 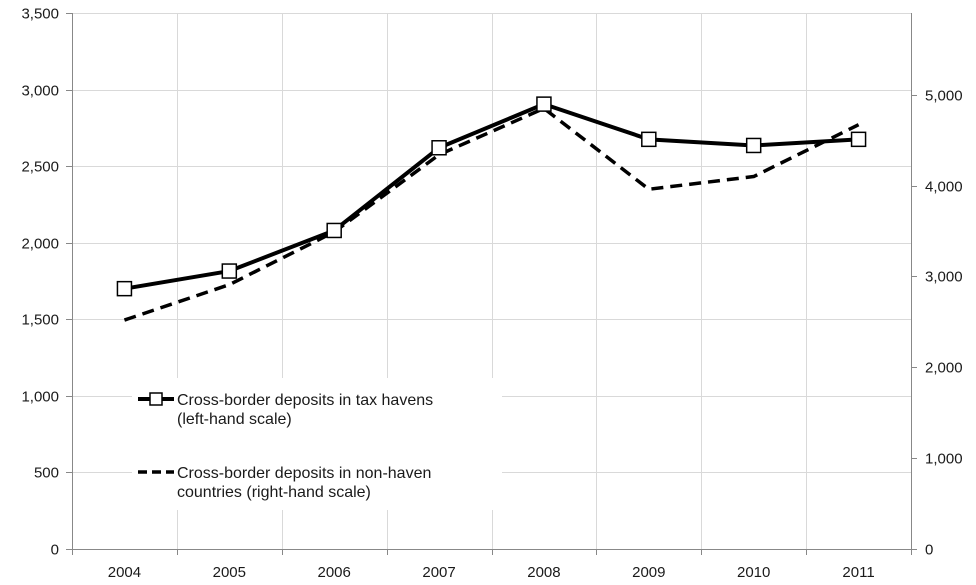 What do you see at coordinates (304, 473) in the screenshot?
I see `legend-label: Cross-border deposits in non-haven` at bounding box center [304, 473].